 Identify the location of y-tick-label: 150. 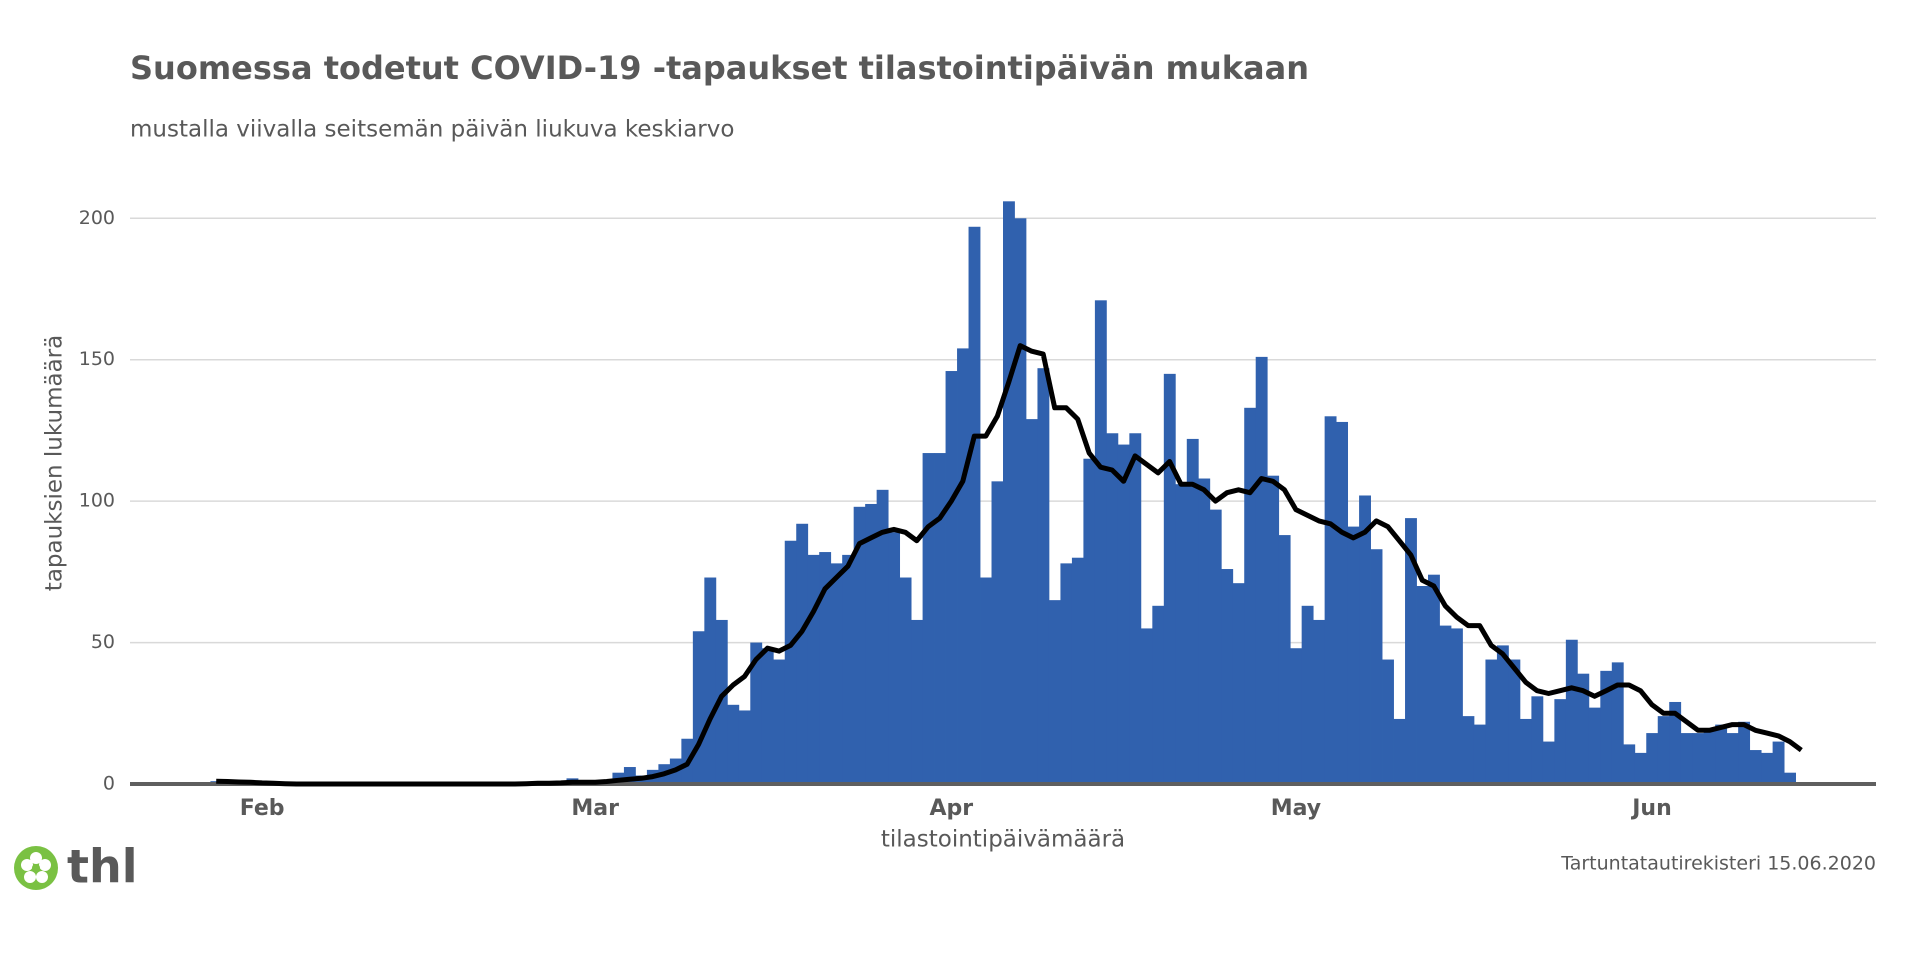
(97, 359).